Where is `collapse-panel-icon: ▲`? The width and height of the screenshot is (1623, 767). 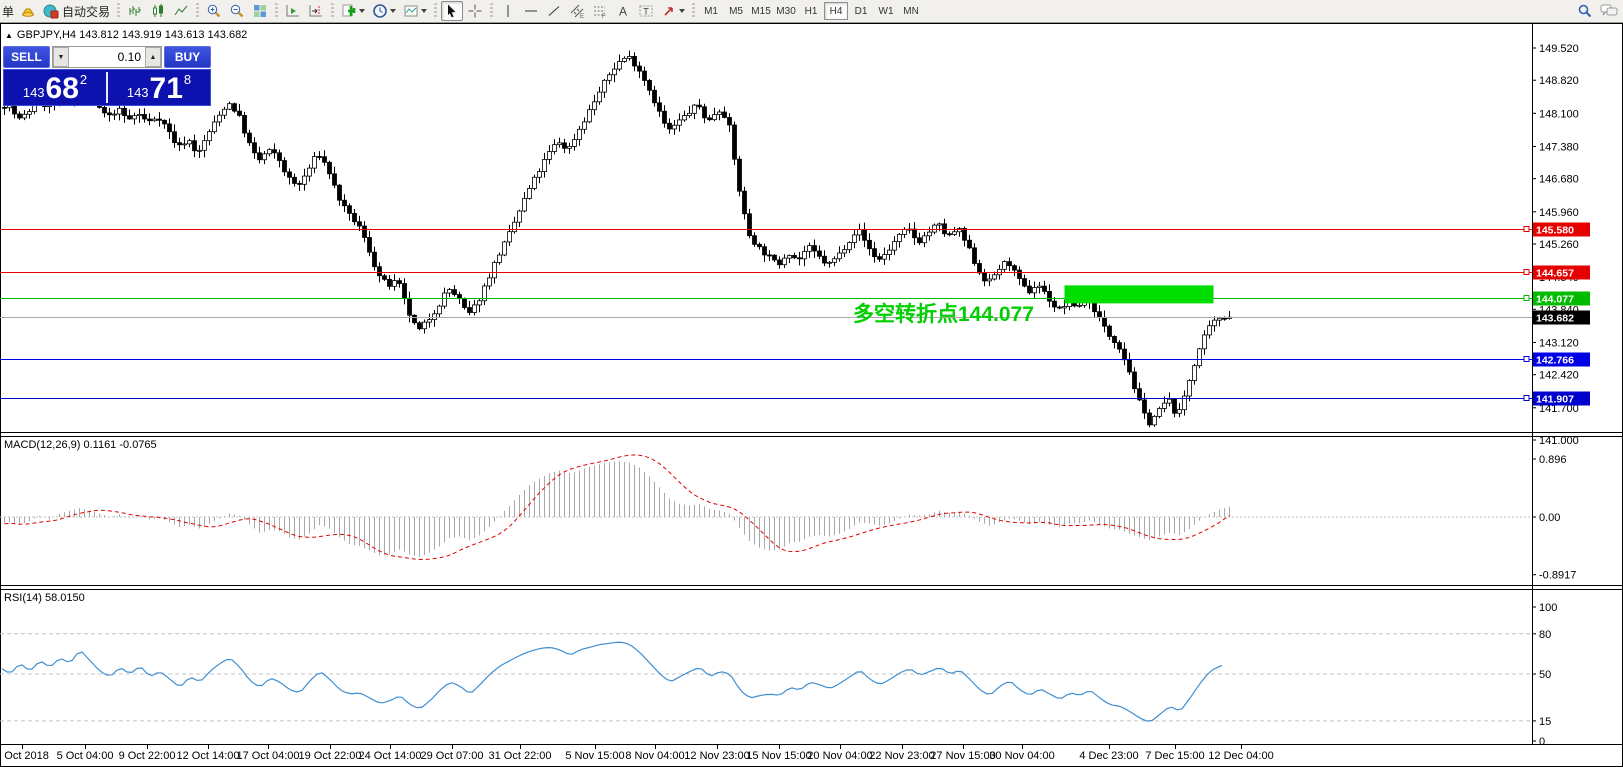
collapse-panel-icon: ▲ is located at coordinates (9, 35).